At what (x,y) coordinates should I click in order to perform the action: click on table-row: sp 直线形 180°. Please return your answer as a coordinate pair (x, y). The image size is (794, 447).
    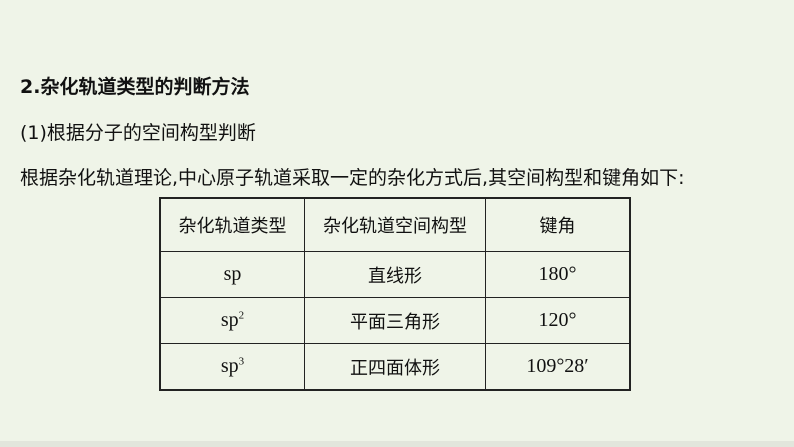
    Looking at the image, I should click on (395, 274).